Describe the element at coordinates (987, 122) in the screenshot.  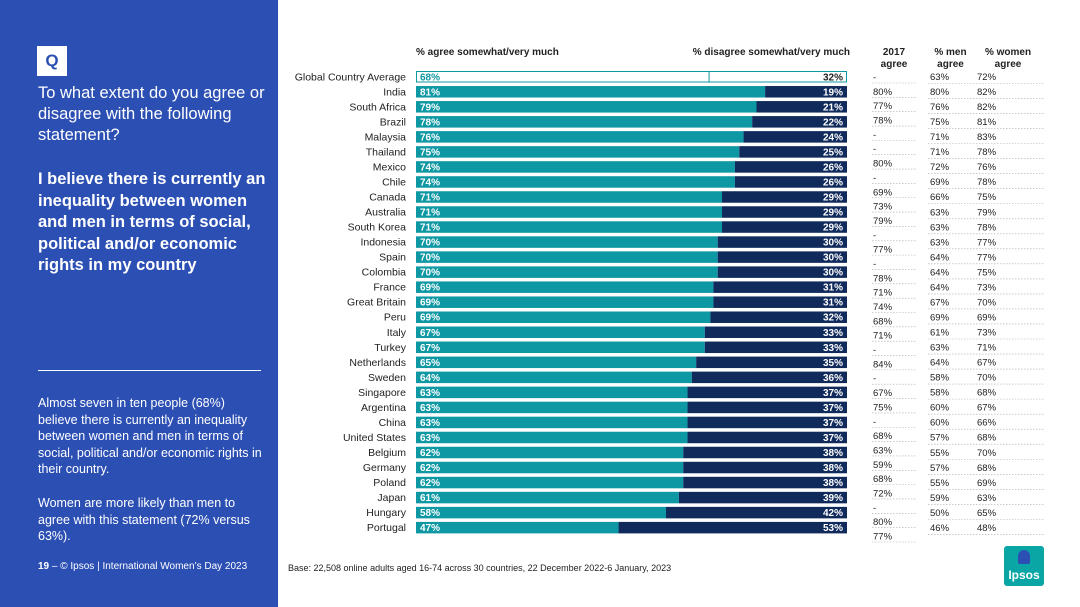
I see `women-agree-value: 81%` at that location.